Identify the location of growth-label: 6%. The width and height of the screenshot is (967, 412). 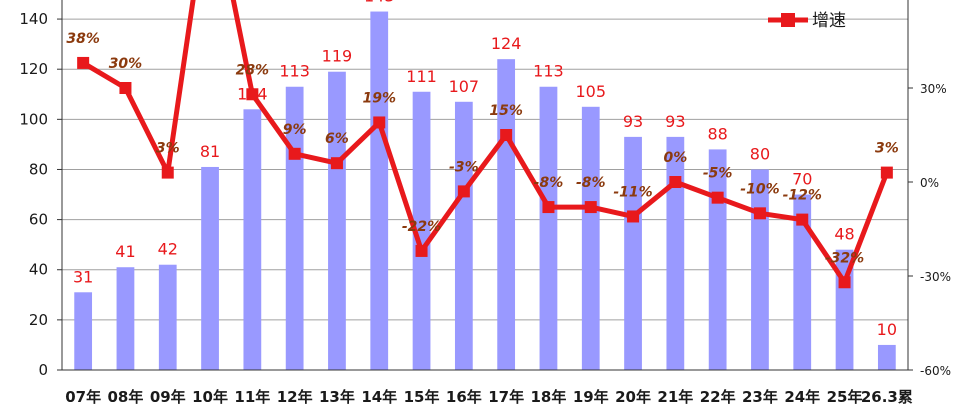
(337, 139).